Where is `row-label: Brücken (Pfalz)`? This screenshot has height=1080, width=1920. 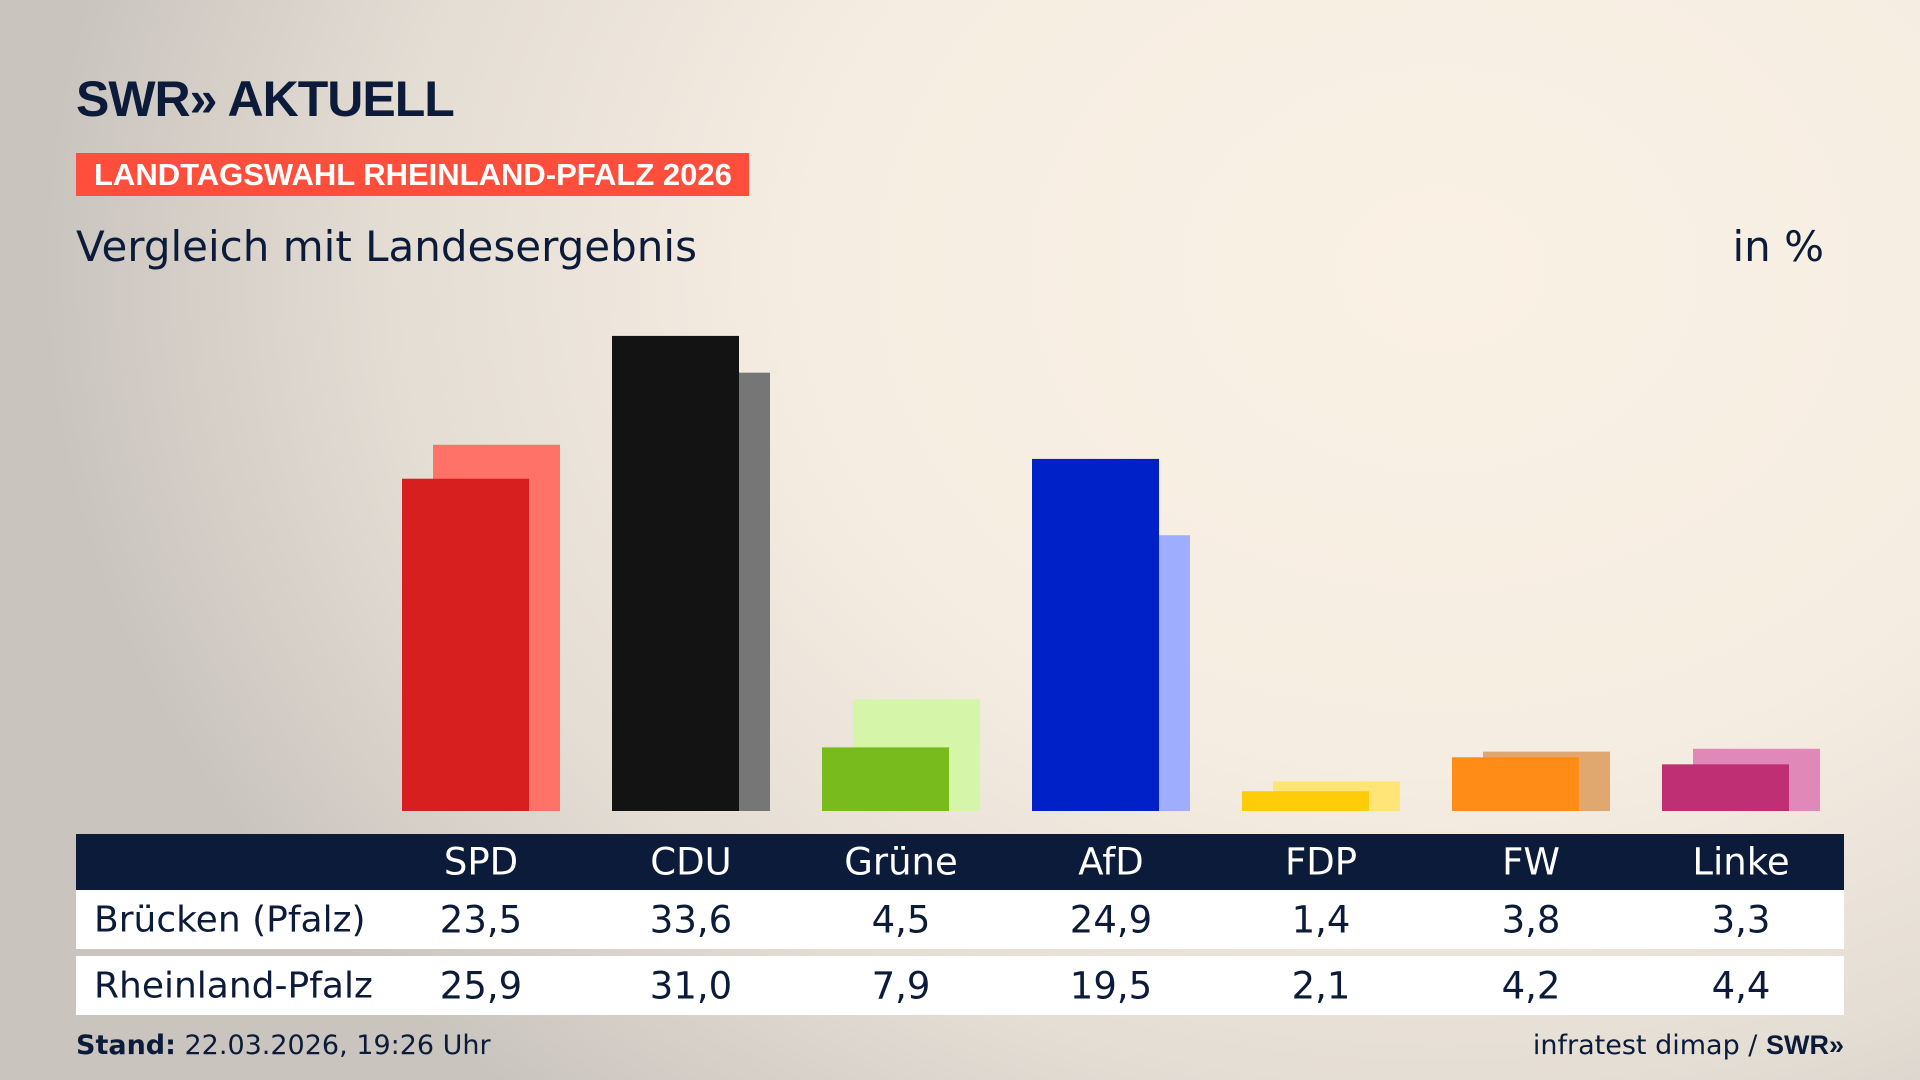 row-label: Brücken (Pfalz) is located at coordinates (230, 919).